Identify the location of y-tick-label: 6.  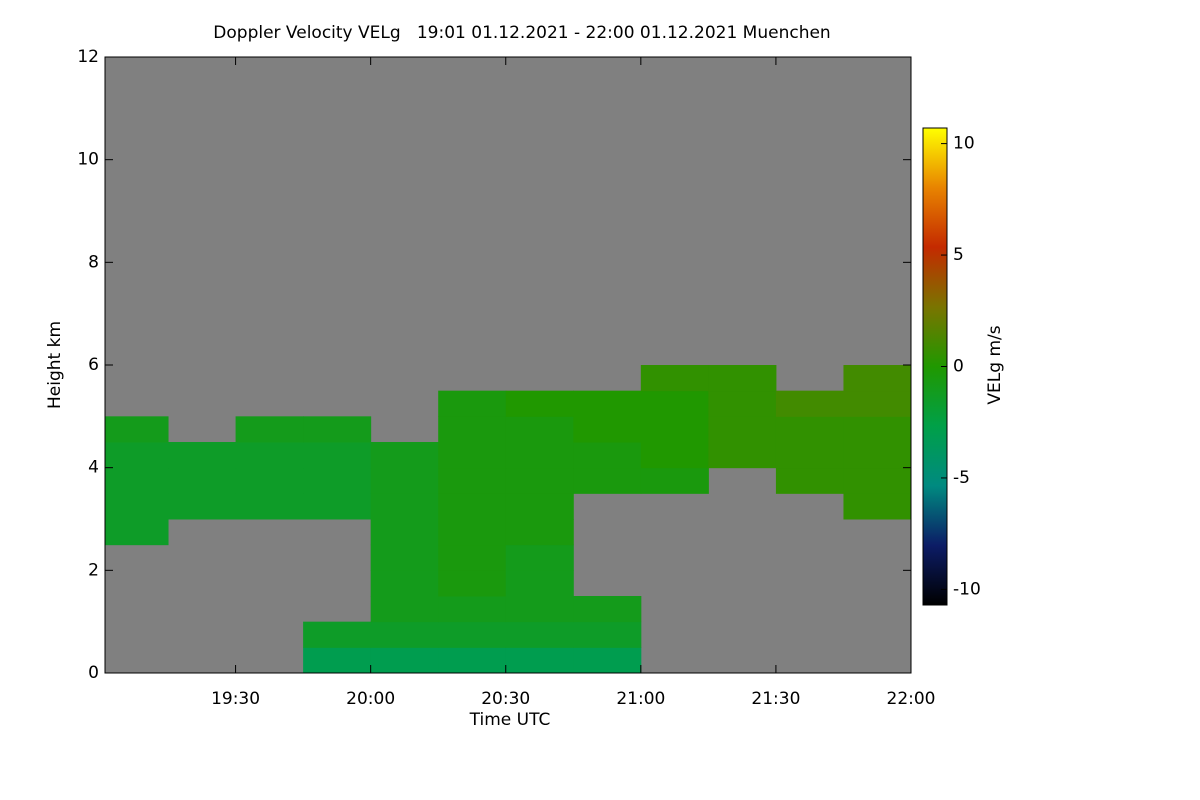
(93, 365).